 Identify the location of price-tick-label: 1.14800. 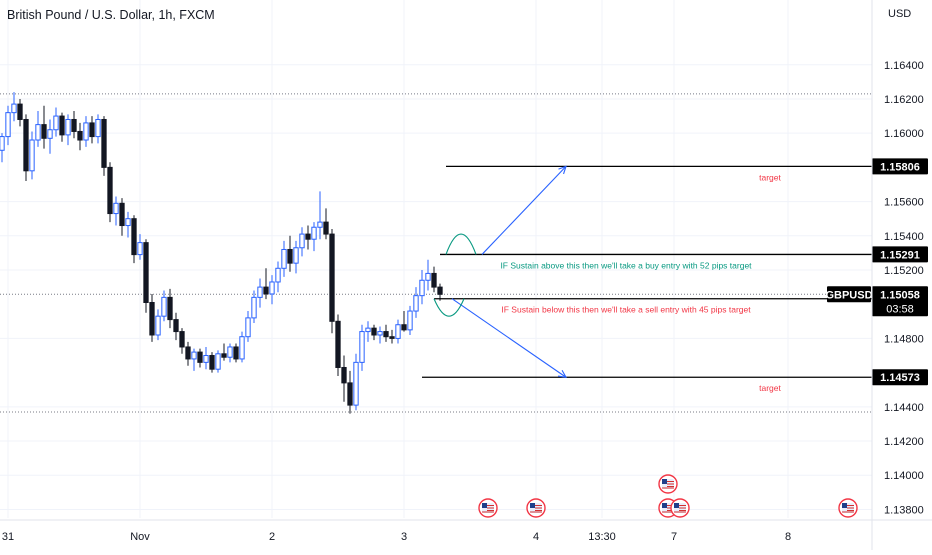
(904, 339).